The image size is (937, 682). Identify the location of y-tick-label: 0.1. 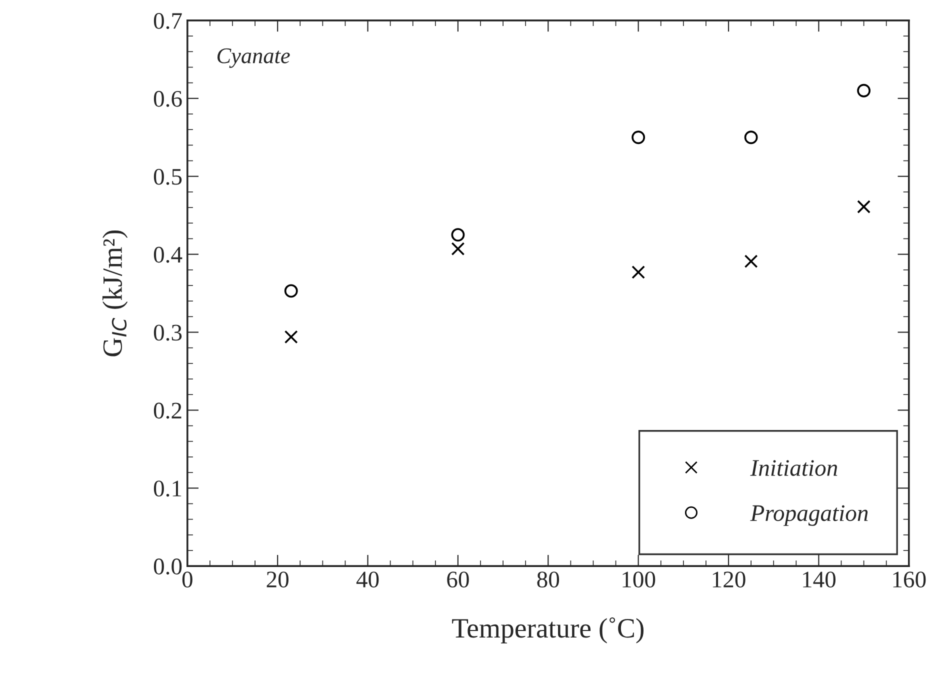
(168, 488).